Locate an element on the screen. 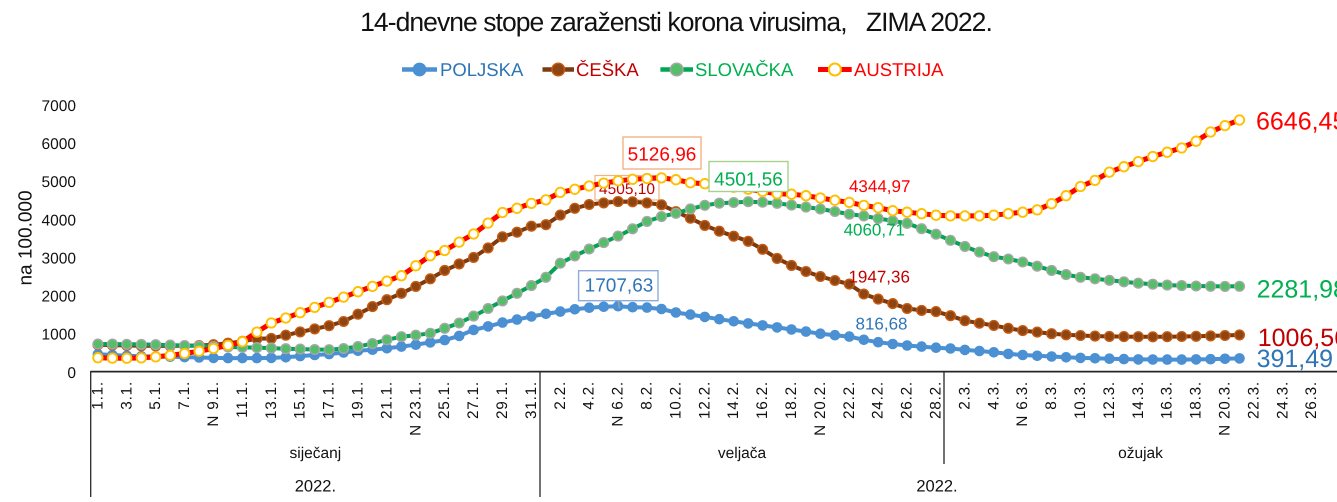  svg-text: 6000 is located at coordinates (59, 144).